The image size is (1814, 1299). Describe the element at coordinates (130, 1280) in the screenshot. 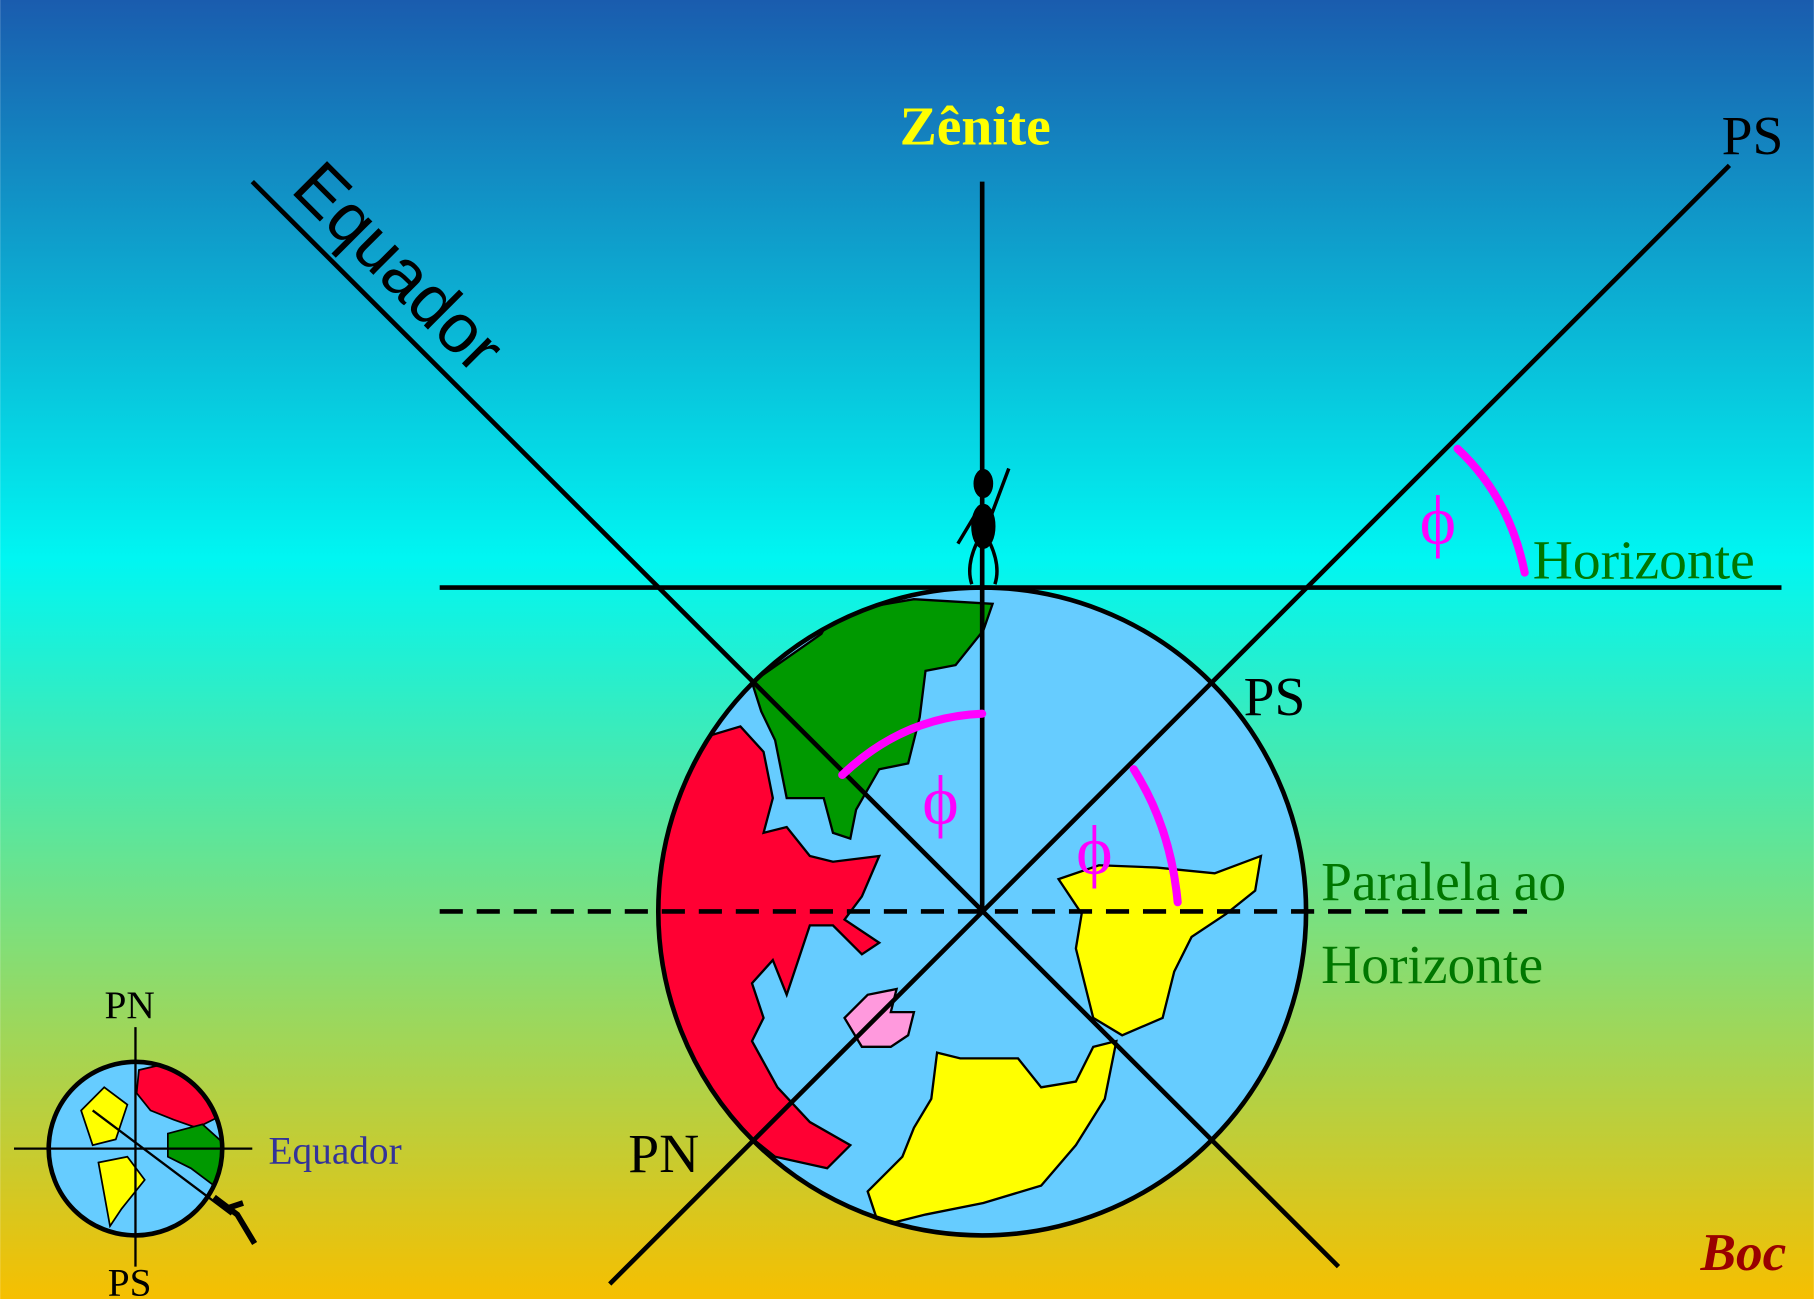

I see `inset-ps-label: PS` at that location.